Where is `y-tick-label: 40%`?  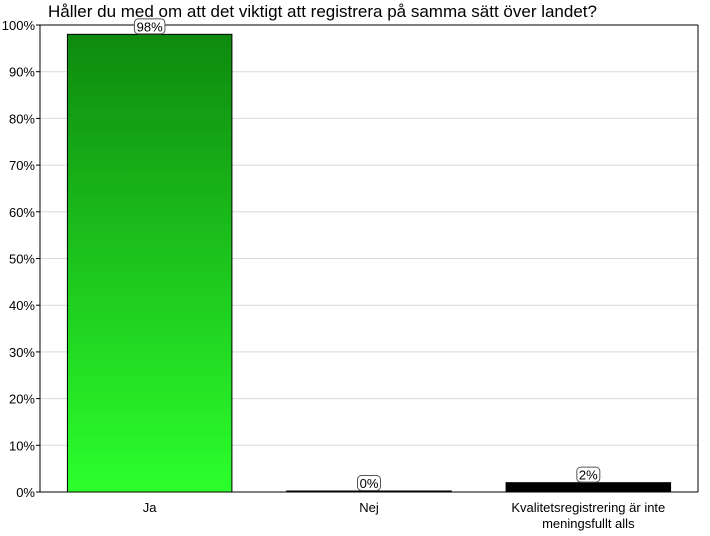
y-tick-label: 40% is located at coordinates (22, 305).